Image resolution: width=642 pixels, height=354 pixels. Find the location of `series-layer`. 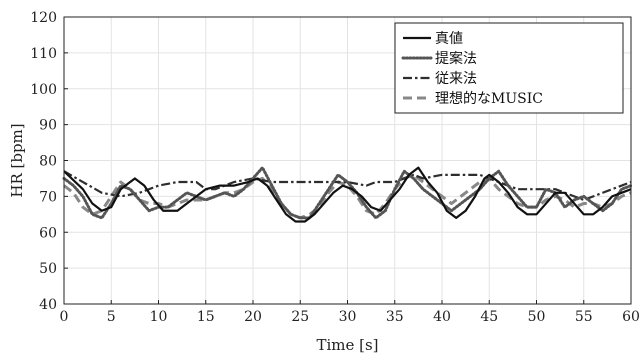

series-layer is located at coordinates (347, 194).